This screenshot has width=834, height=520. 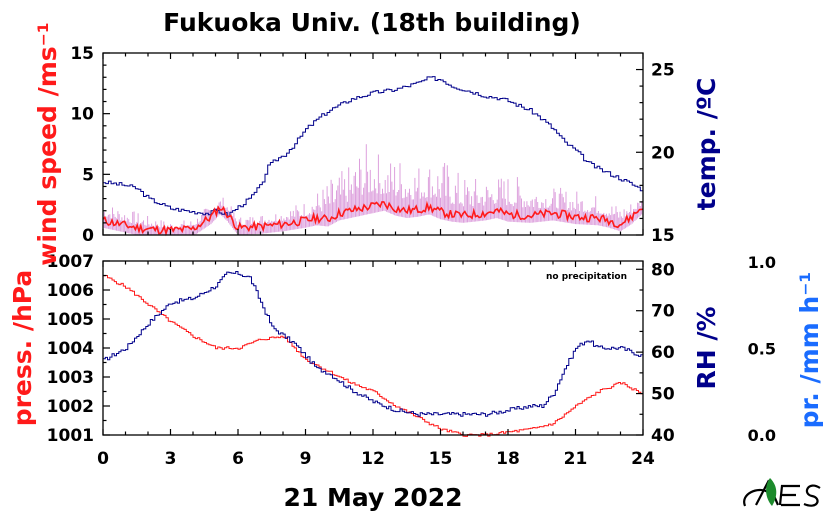 What do you see at coordinates (171, 459) in the screenshot?
I see `x-tick-label: 3` at bounding box center [171, 459].